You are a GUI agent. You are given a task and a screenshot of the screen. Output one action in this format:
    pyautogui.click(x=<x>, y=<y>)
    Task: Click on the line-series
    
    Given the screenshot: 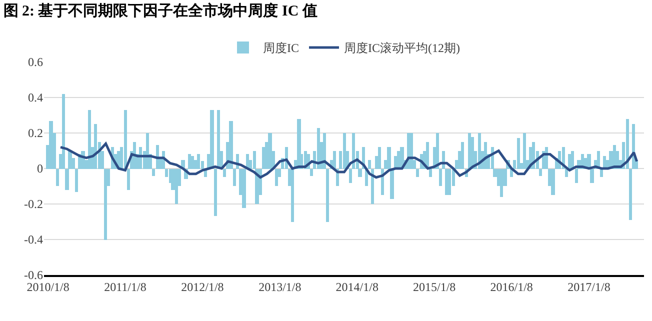 What is the action you would take?
    pyautogui.click(x=348, y=160)
    